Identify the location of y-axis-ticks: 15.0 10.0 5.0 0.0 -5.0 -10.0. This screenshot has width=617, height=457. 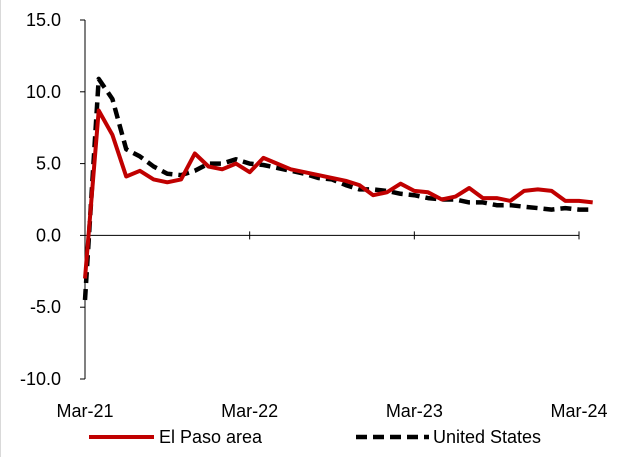
(52, 199).